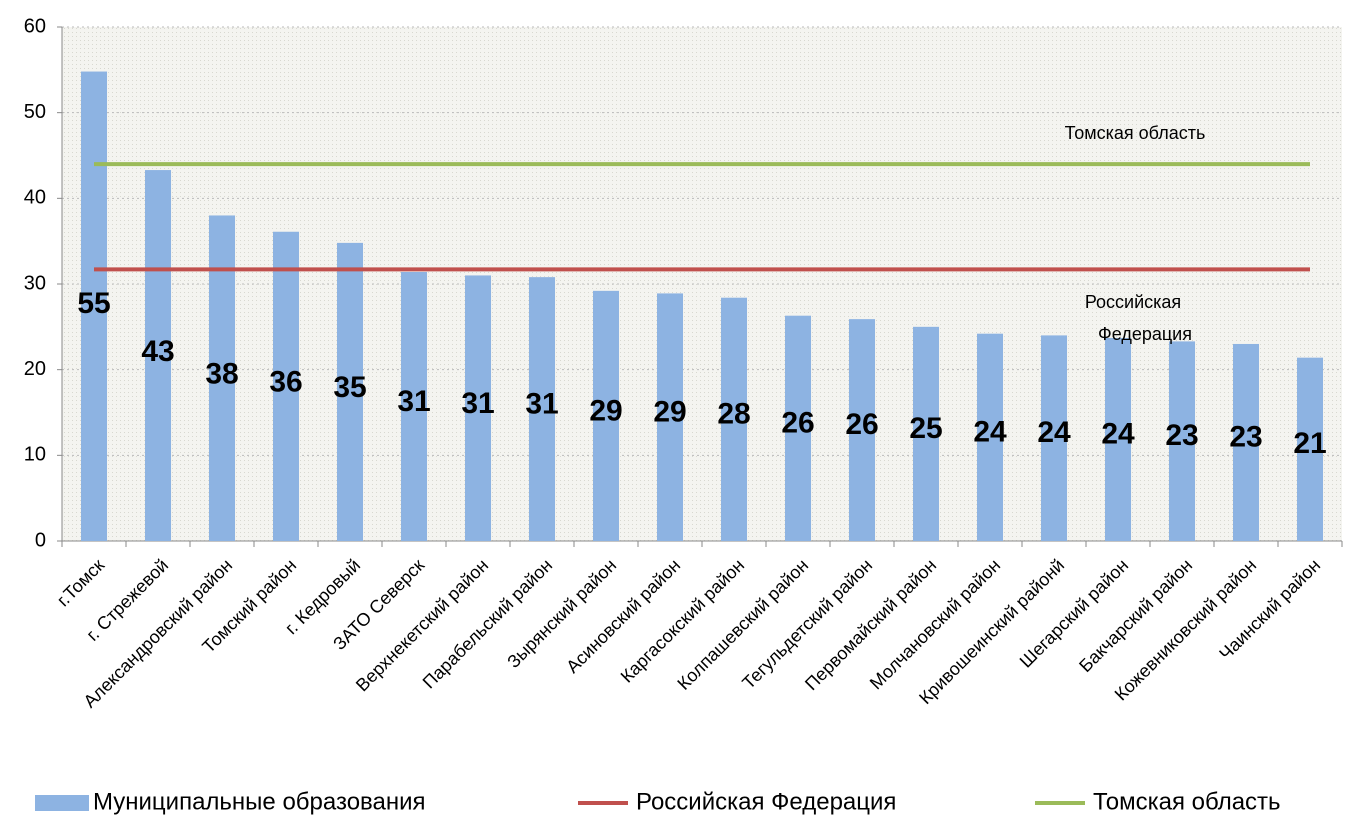 The width and height of the screenshot is (1354, 821). I want to click on x-tick-label: Шегарский район, so click(1074, 613).